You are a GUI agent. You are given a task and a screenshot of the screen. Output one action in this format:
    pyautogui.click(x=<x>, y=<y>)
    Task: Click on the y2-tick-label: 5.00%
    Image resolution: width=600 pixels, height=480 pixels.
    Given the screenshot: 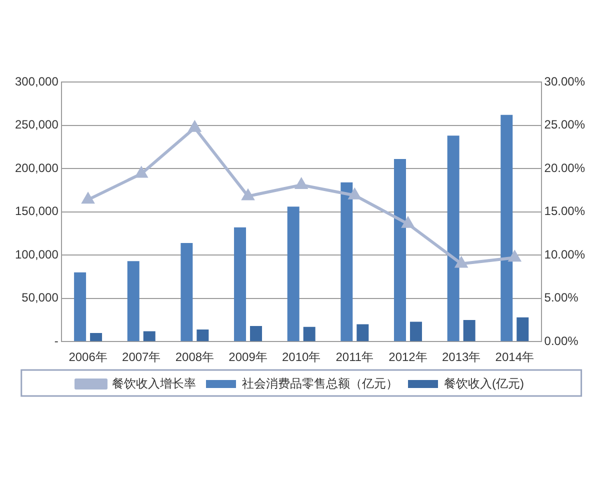 What is the action you would take?
    pyautogui.click(x=561, y=297)
    